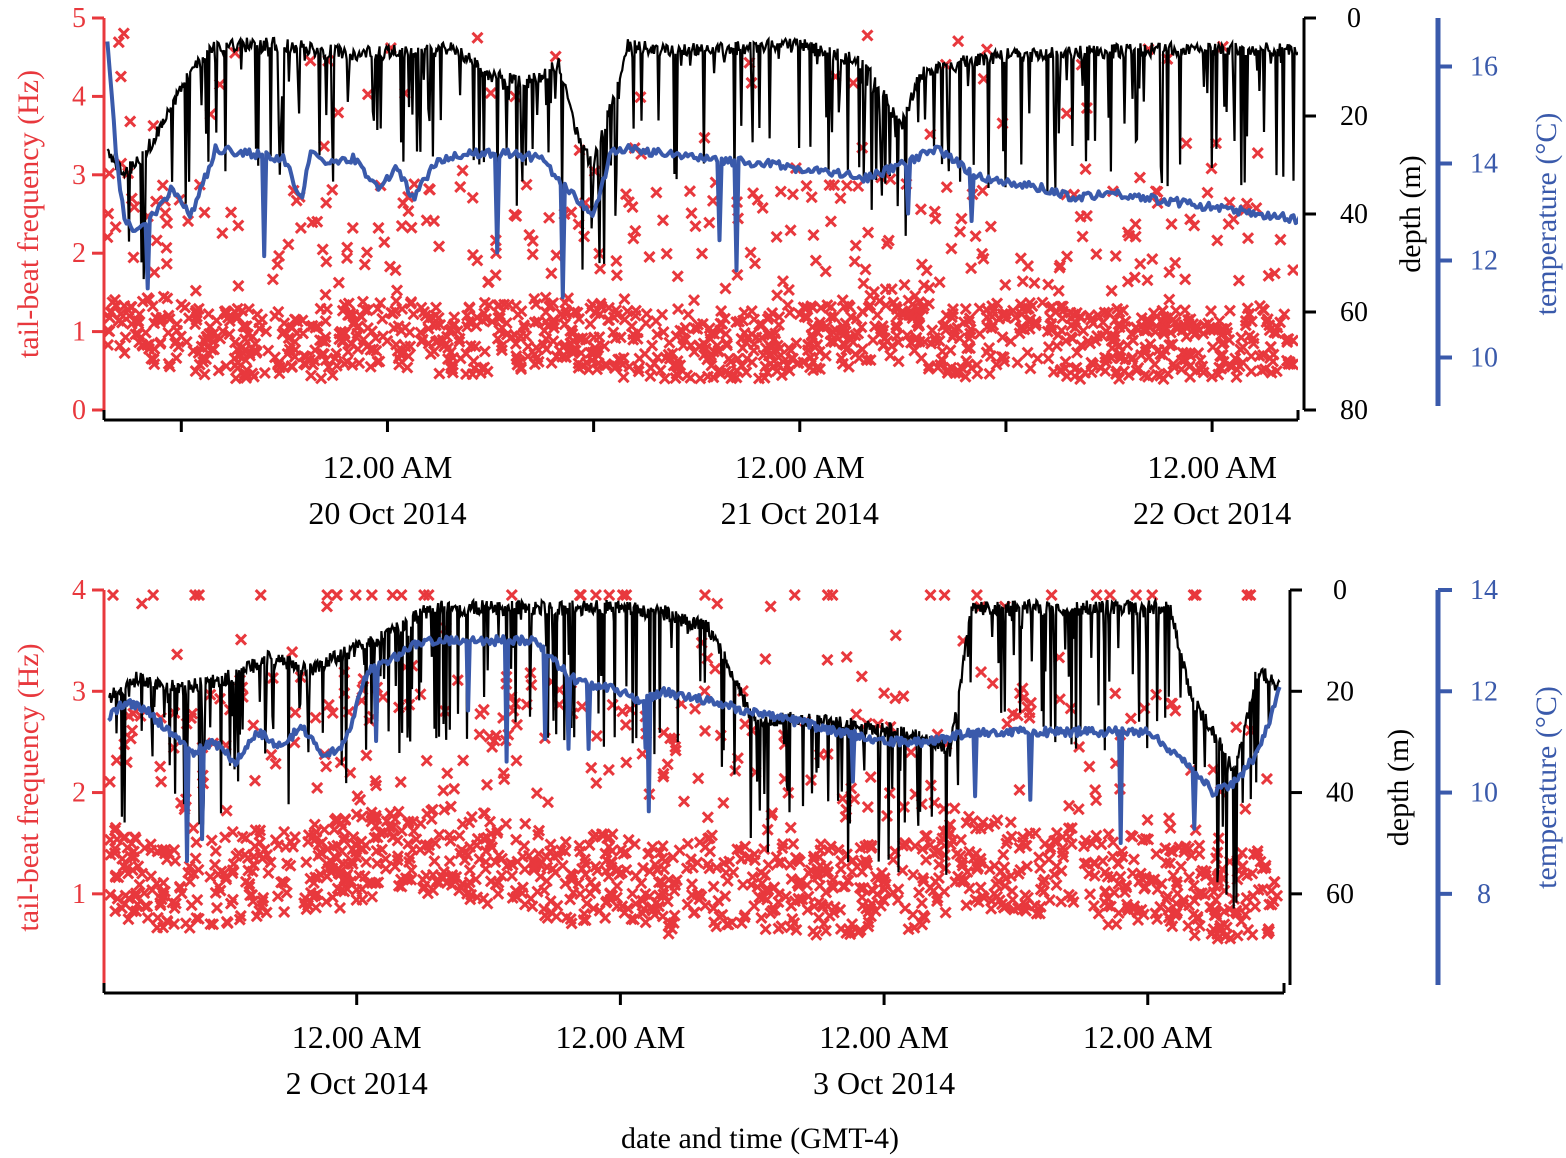  I want to click on time-tick-label: 12.00 AM, so click(388, 467).